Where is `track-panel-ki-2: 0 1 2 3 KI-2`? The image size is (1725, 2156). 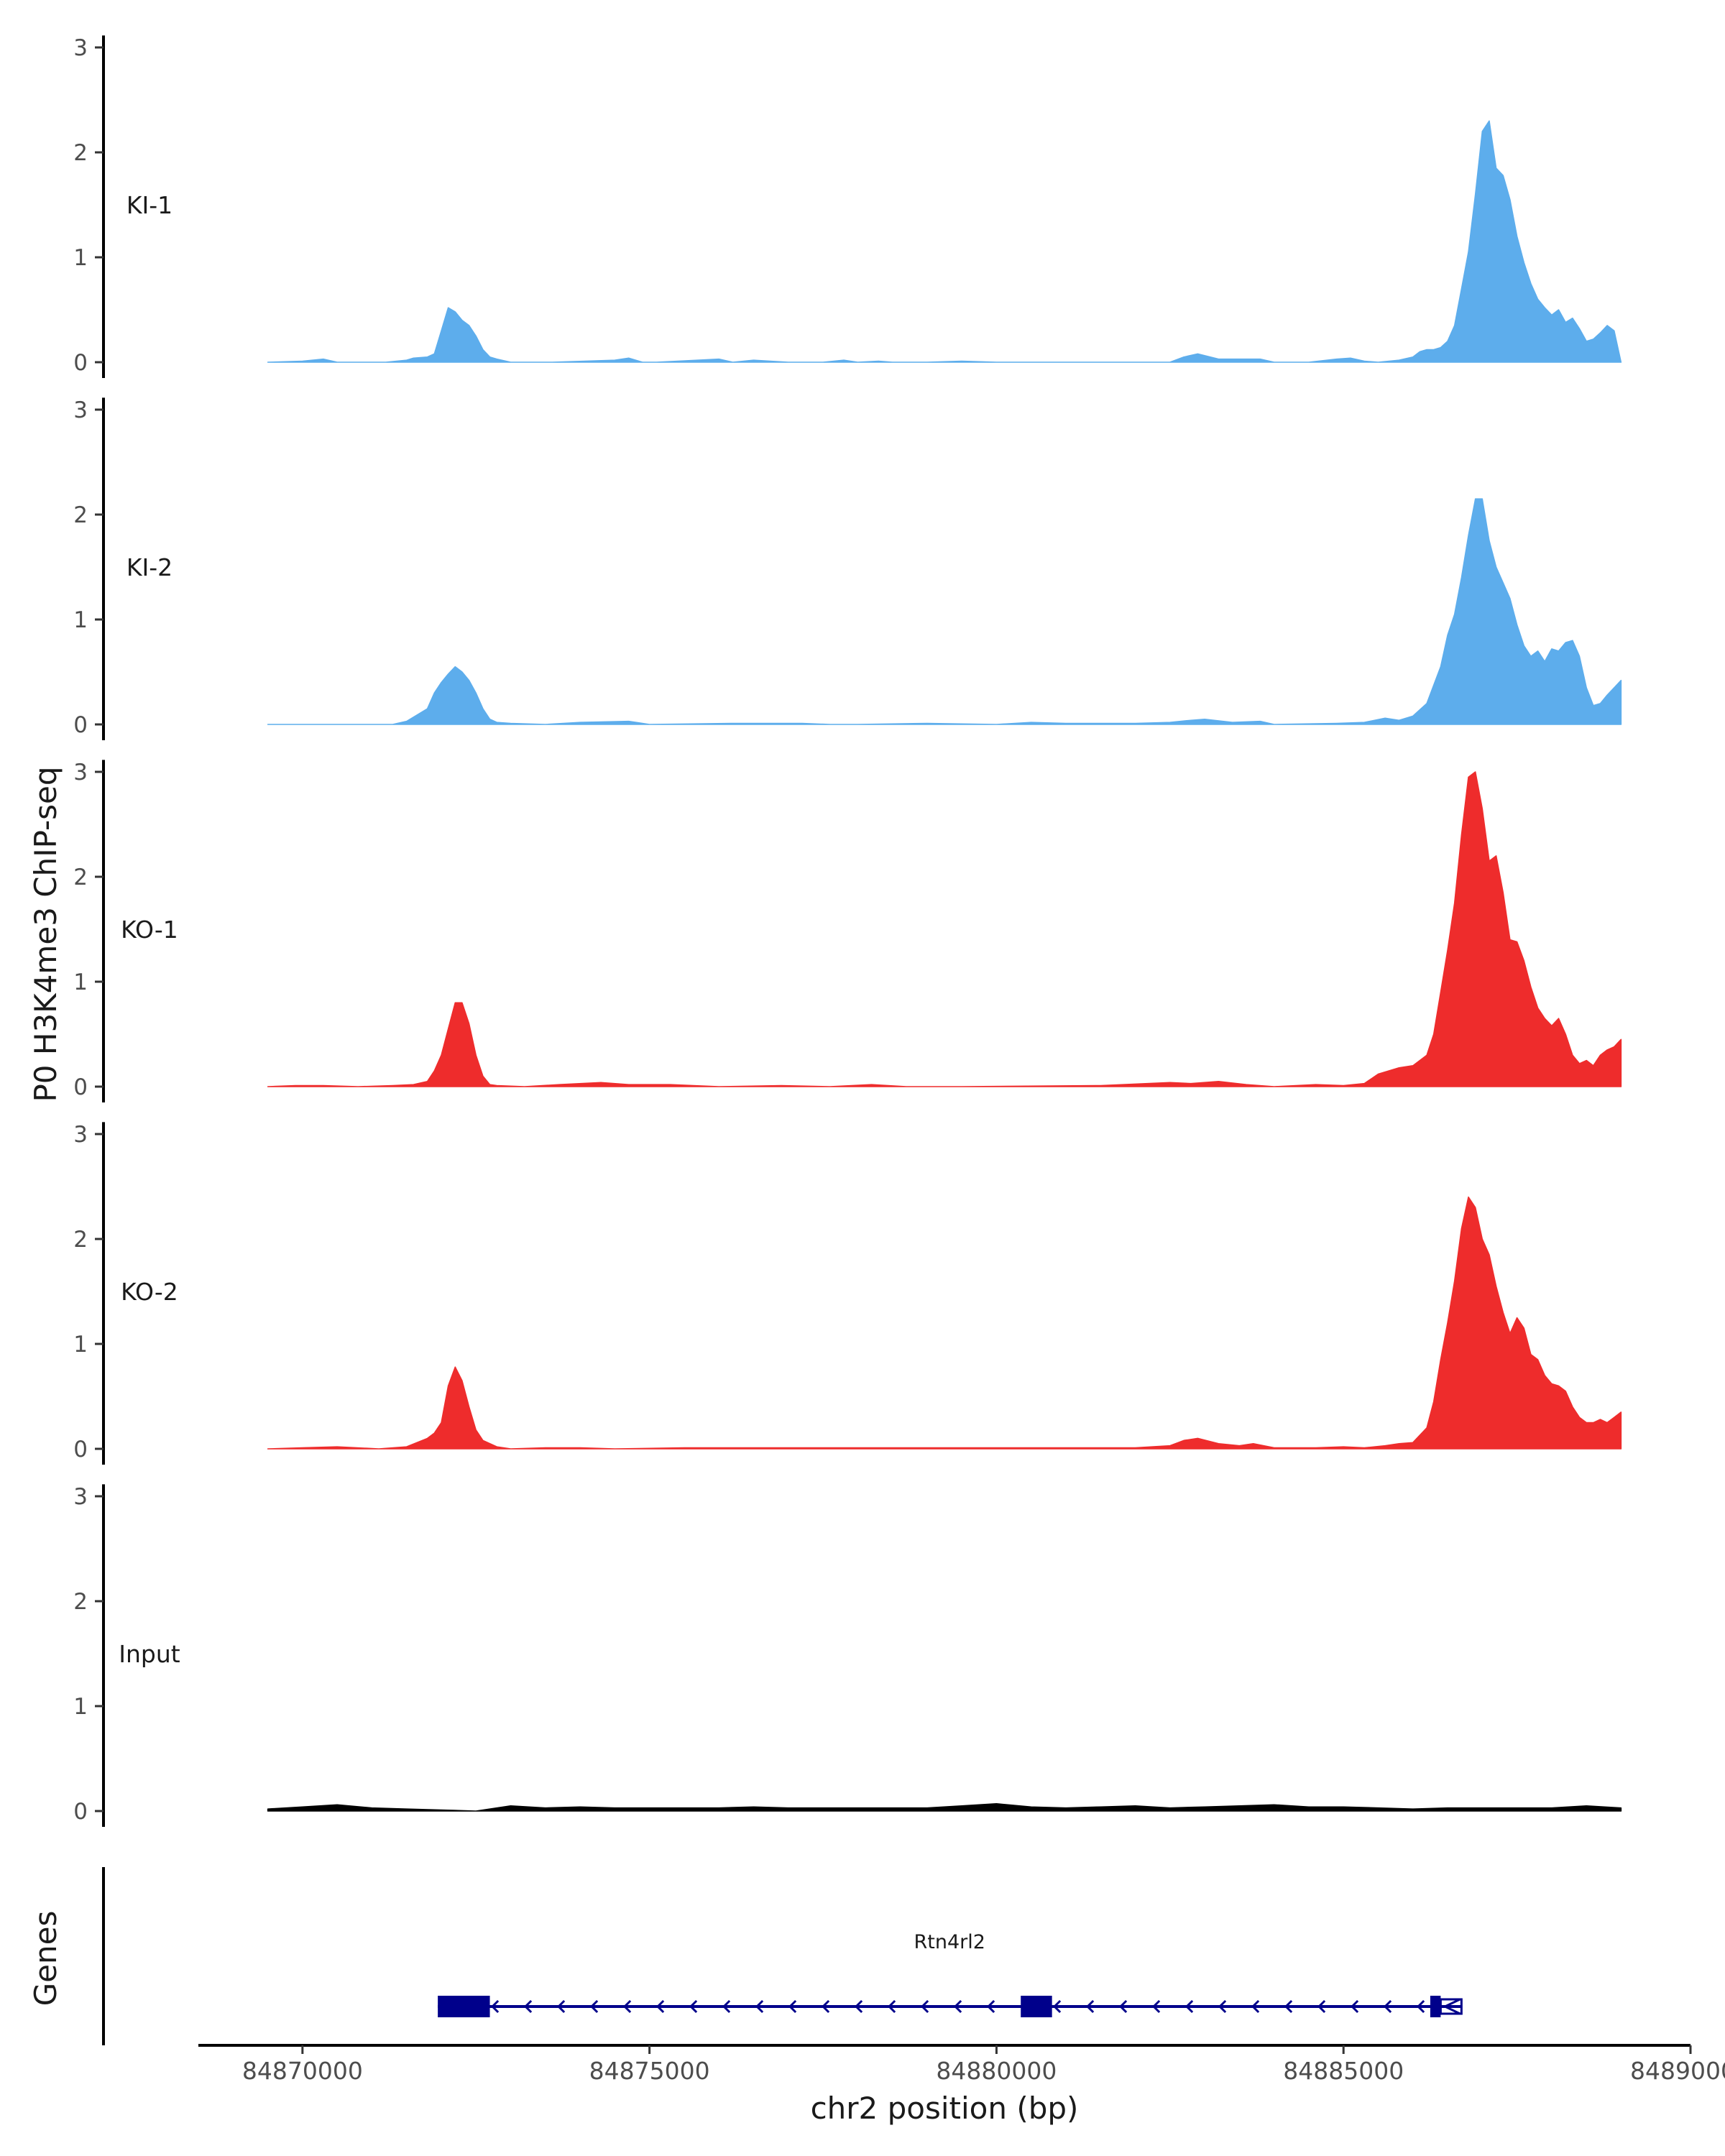
track-panel-ki-2: 0 1 2 3 KI-2 is located at coordinates (847, 568).